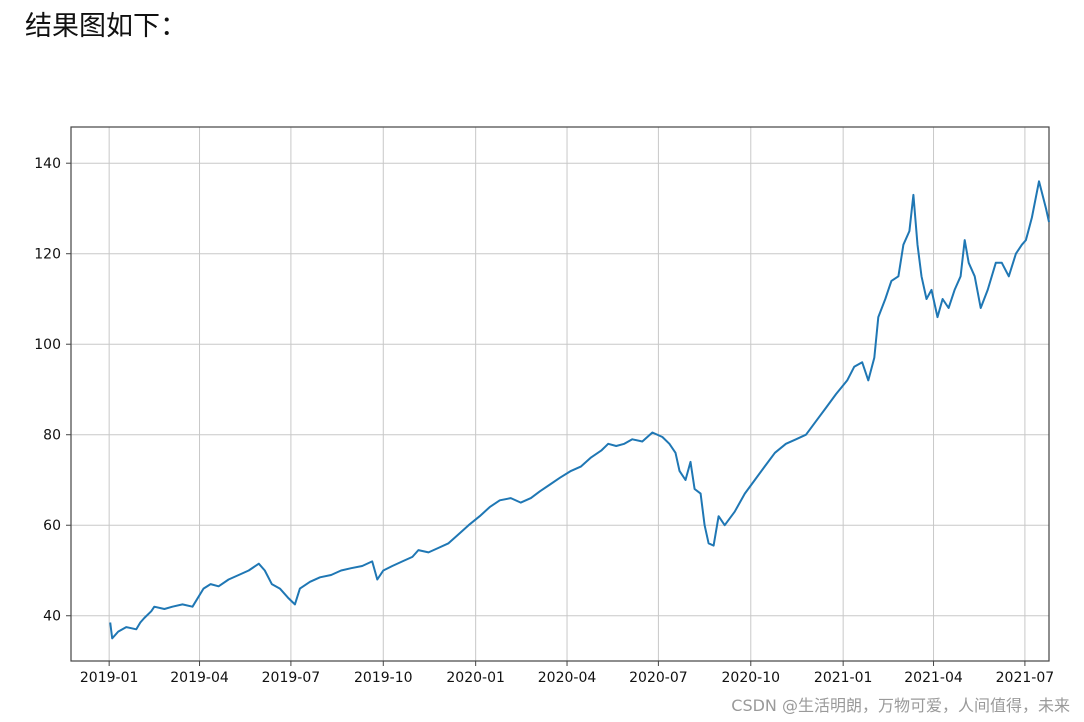 The width and height of the screenshot is (1084, 722). What do you see at coordinates (52, 526) in the screenshot?
I see `y-tick-label: 60` at bounding box center [52, 526].